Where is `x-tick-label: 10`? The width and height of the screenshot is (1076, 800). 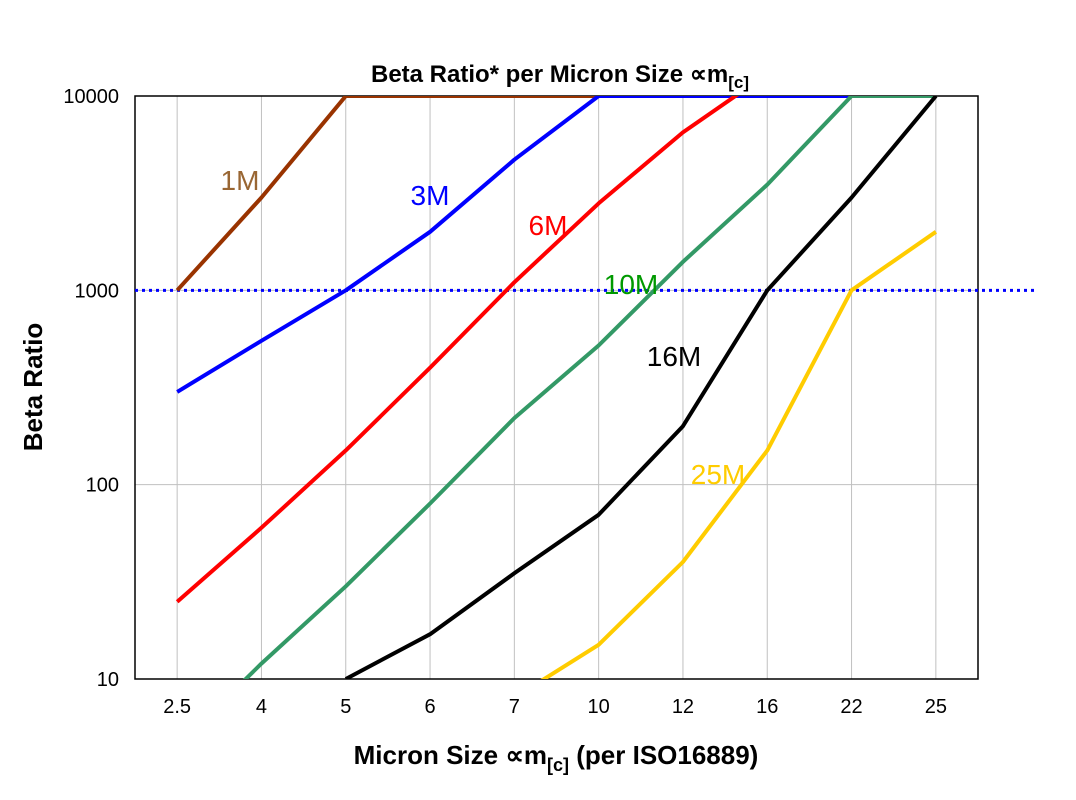 x-tick-label: 10 is located at coordinates (599, 707).